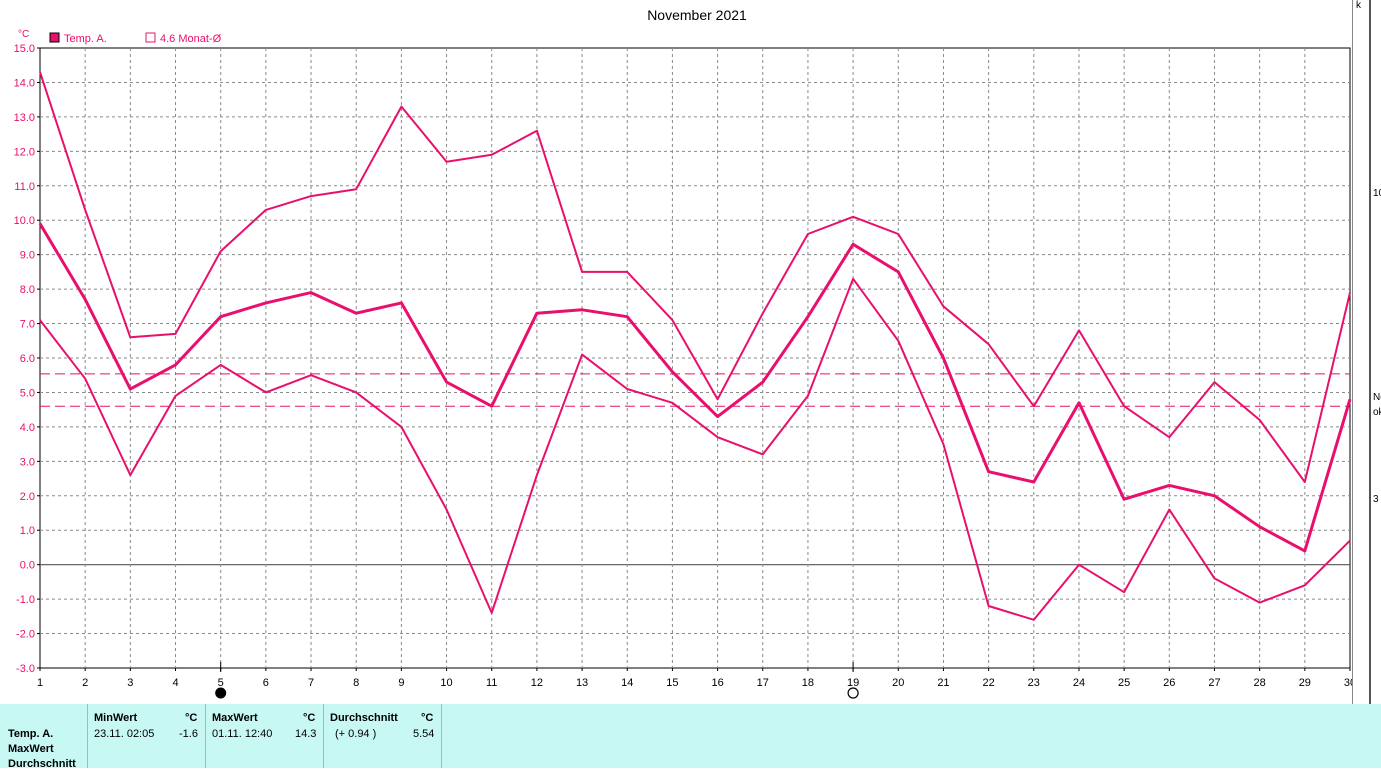  What do you see at coordinates (235, 718) in the screenshot?
I see `max-header: MaxWert` at bounding box center [235, 718].